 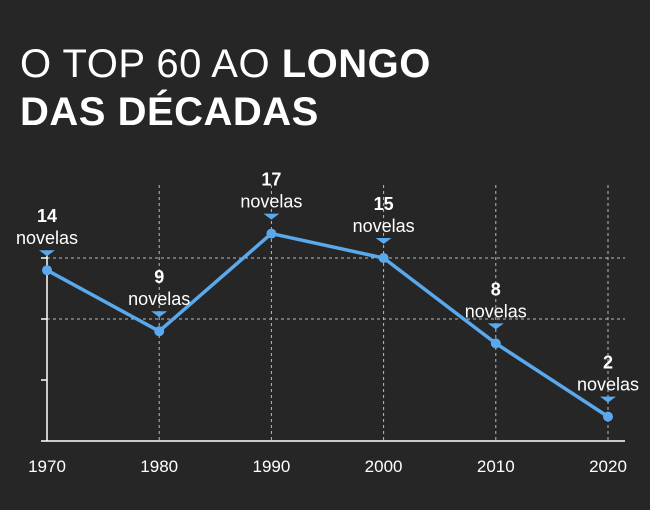 What do you see at coordinates (608, 363) in the screenshot?
I see `data-label-value: 2` at bounding box center [608, 363].